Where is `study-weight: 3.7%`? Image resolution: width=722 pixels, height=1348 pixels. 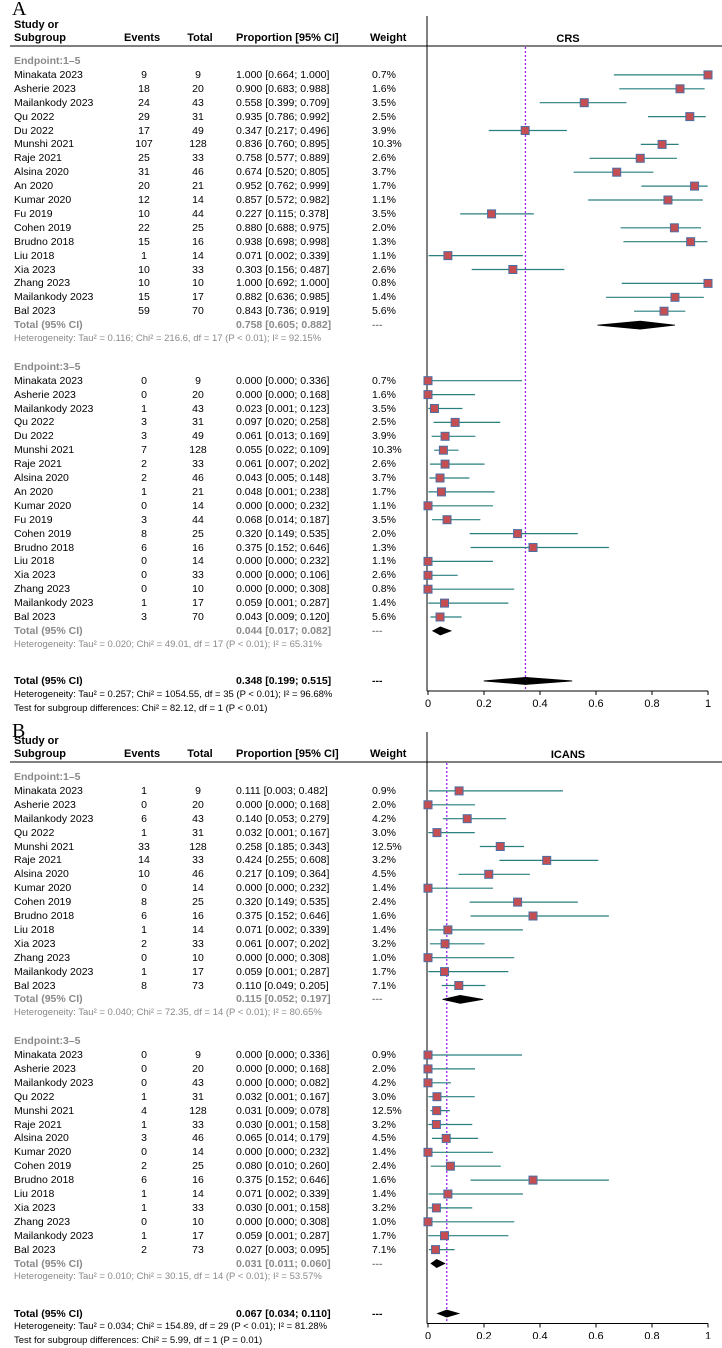
study-weight: 3.7% is located at coordinates (384, 172).